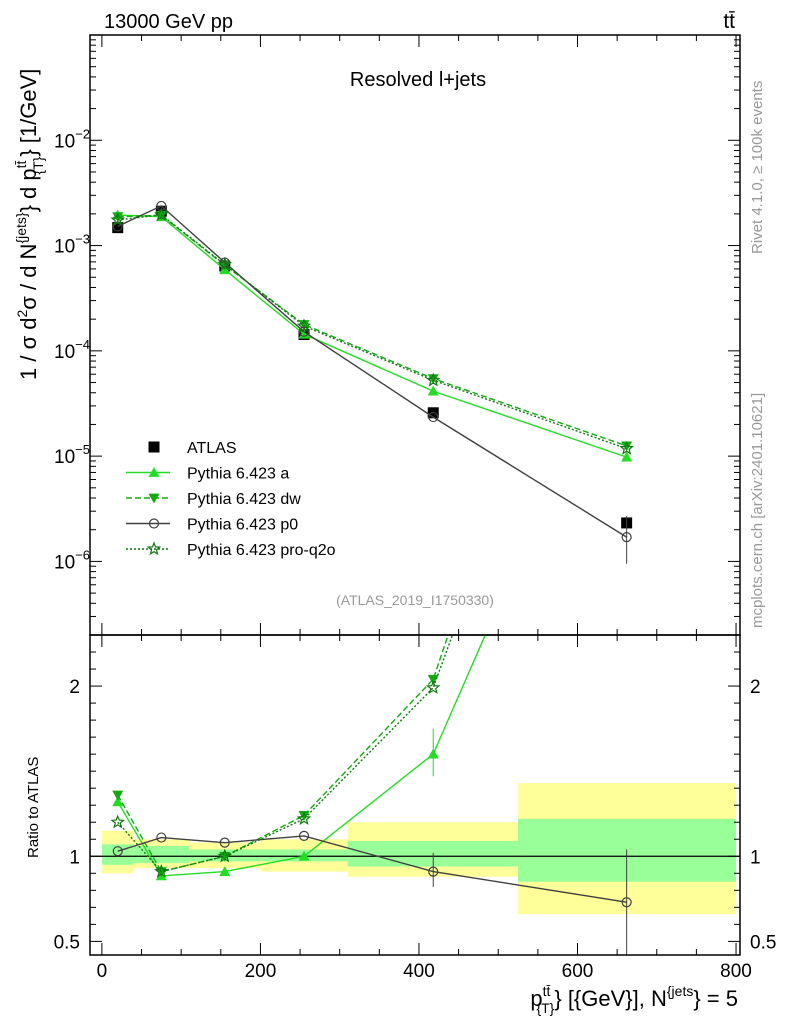 This screenshot has height=1024, width=786. What do you see at coordinates (547, 991) in the screenshot?
I see `xlabel-sup-tt: tt̄` at bounding box center [547, 991].